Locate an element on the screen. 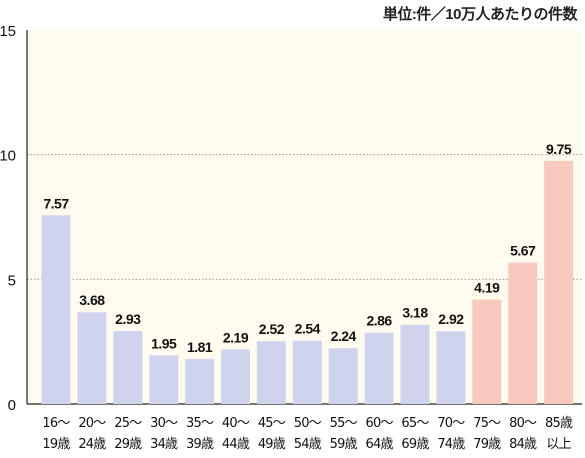  x-tick-label: 60～ is located at coordinates (380, 423).